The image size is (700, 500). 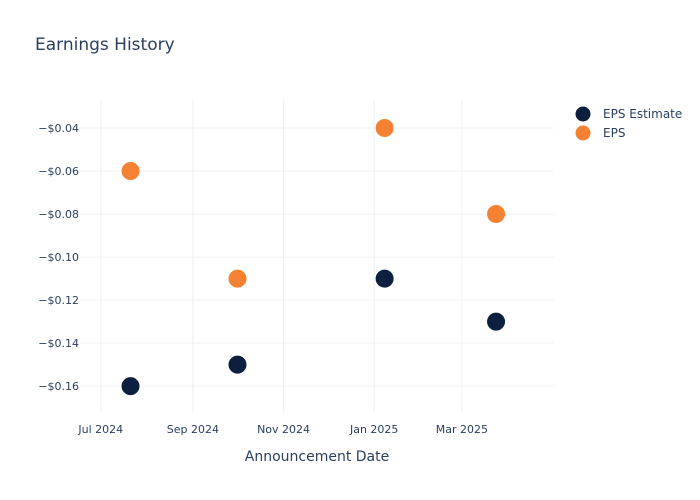 What do you see at coordinates (100, 429) in the screenshot?
I see `x-tick-label: Jul 2024` at bounding box center [100, 429].